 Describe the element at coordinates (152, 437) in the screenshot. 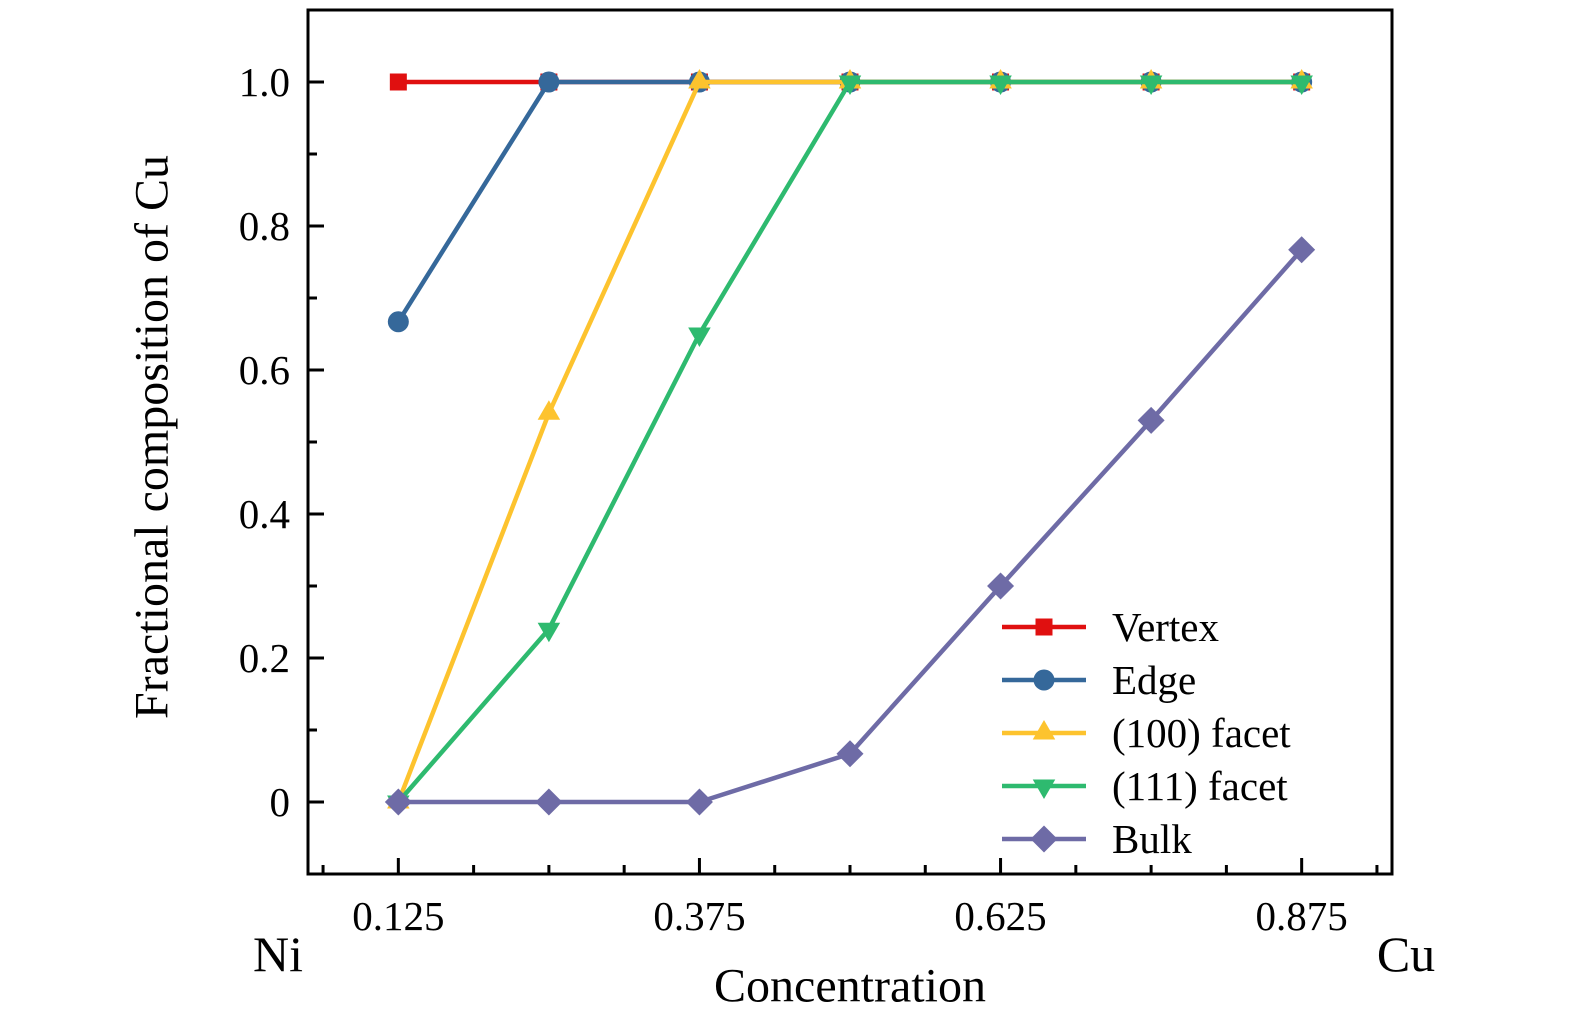

I see `y-axis-title: Fractional composition of Cu` at that location.